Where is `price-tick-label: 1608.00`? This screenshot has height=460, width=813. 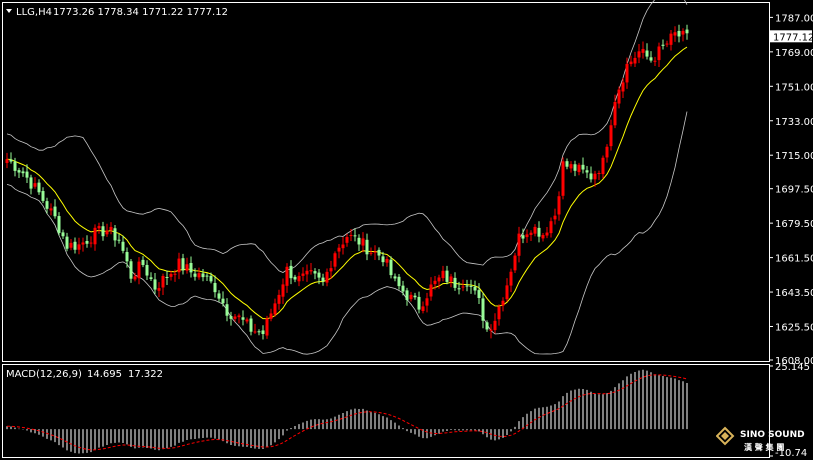
price-tick-label: 1608.00 is located at coordinates (794, 361).